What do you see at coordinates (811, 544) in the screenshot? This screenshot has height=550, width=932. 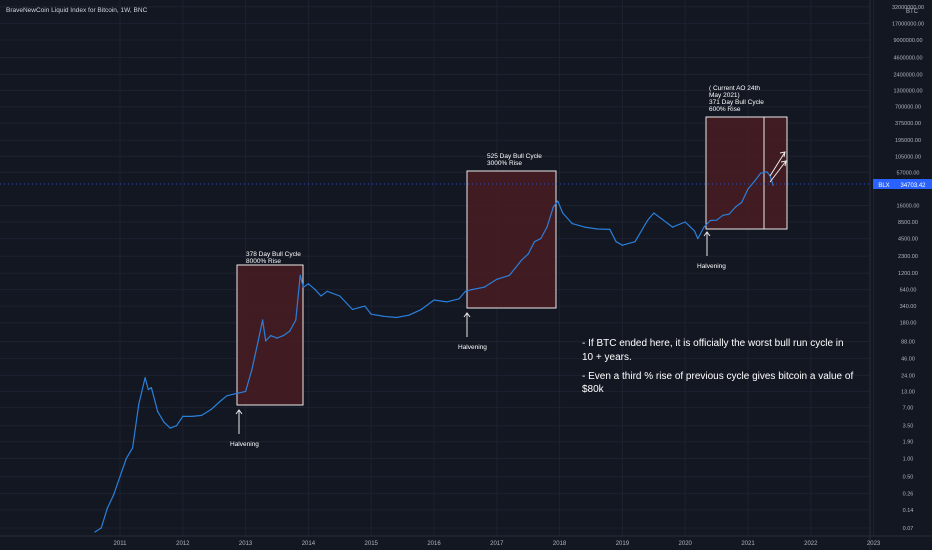 I see `x-tick-label: 2022` at bounding box center [811, 544].